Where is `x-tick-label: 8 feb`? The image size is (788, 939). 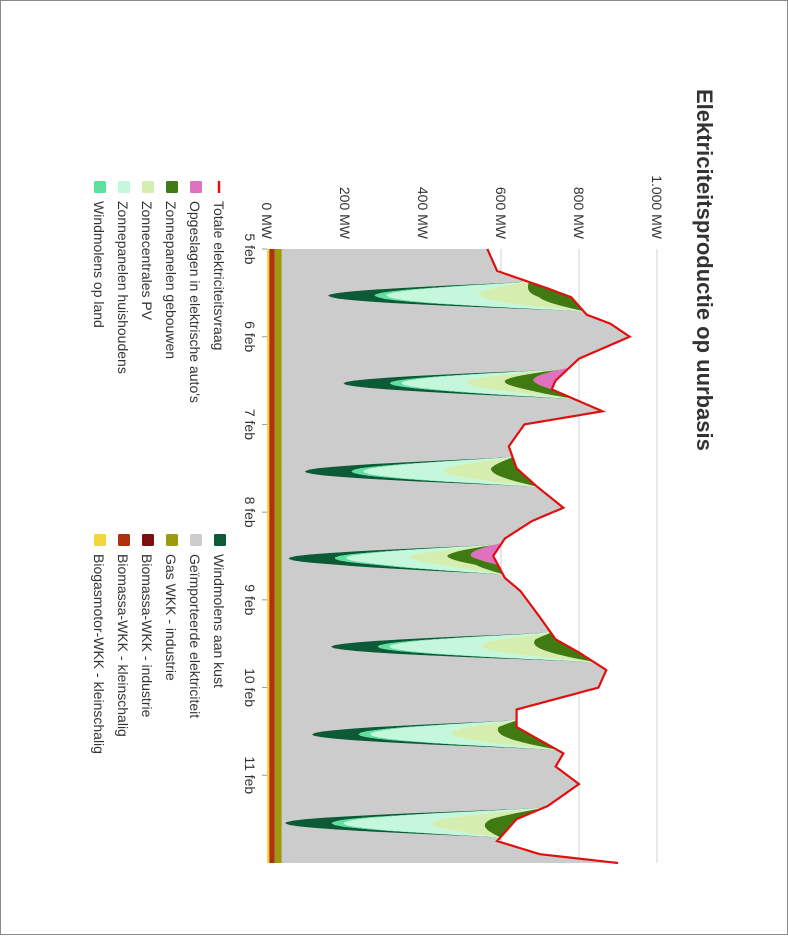
x-tick-label: 8 feb is located at coordinates (250, 512).